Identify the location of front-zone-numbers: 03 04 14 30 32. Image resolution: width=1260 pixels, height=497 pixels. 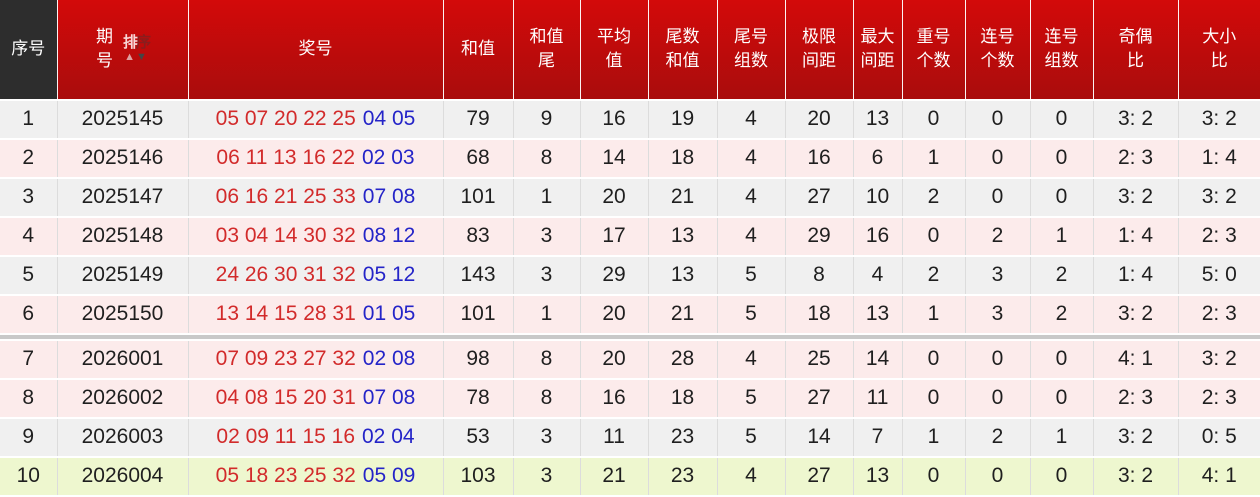
(285, 236).